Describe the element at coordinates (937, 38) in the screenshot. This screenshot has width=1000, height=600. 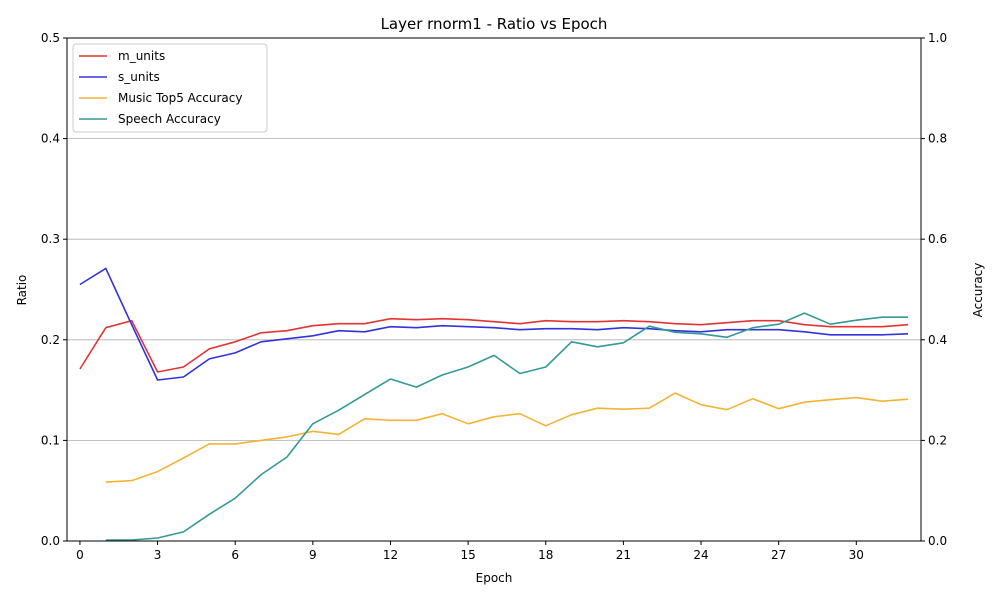
I see `y2-tick-label: 1.0` at that location.